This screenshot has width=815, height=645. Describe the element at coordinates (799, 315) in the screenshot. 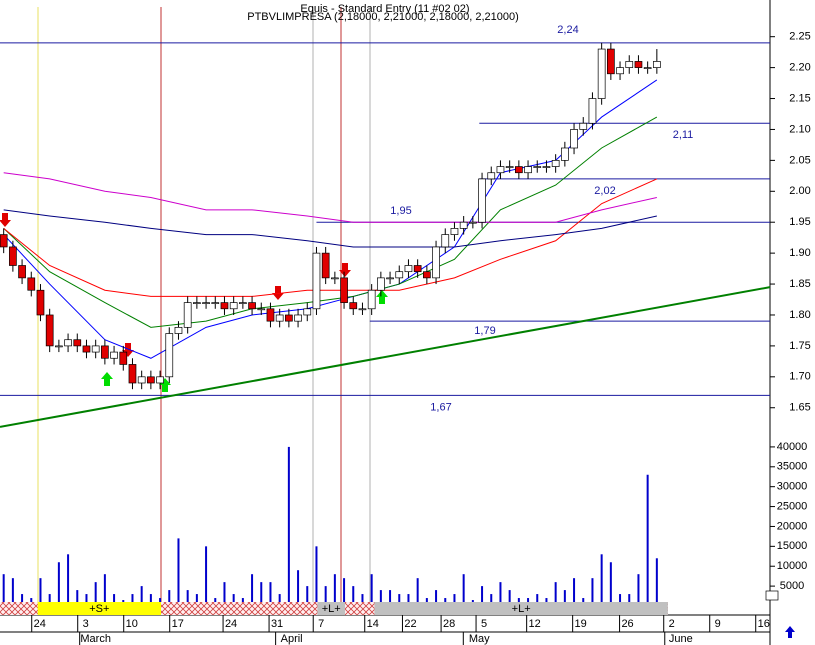

I see `y-tick-label: 1.80` at that location.